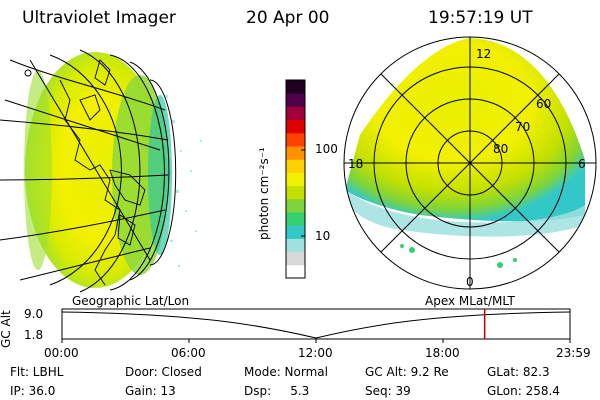 This screenshot has width=600, height=400. Describe the element at coordinates (523, 127) in the screenshot. I see `lat-label-70: 70` at that location.